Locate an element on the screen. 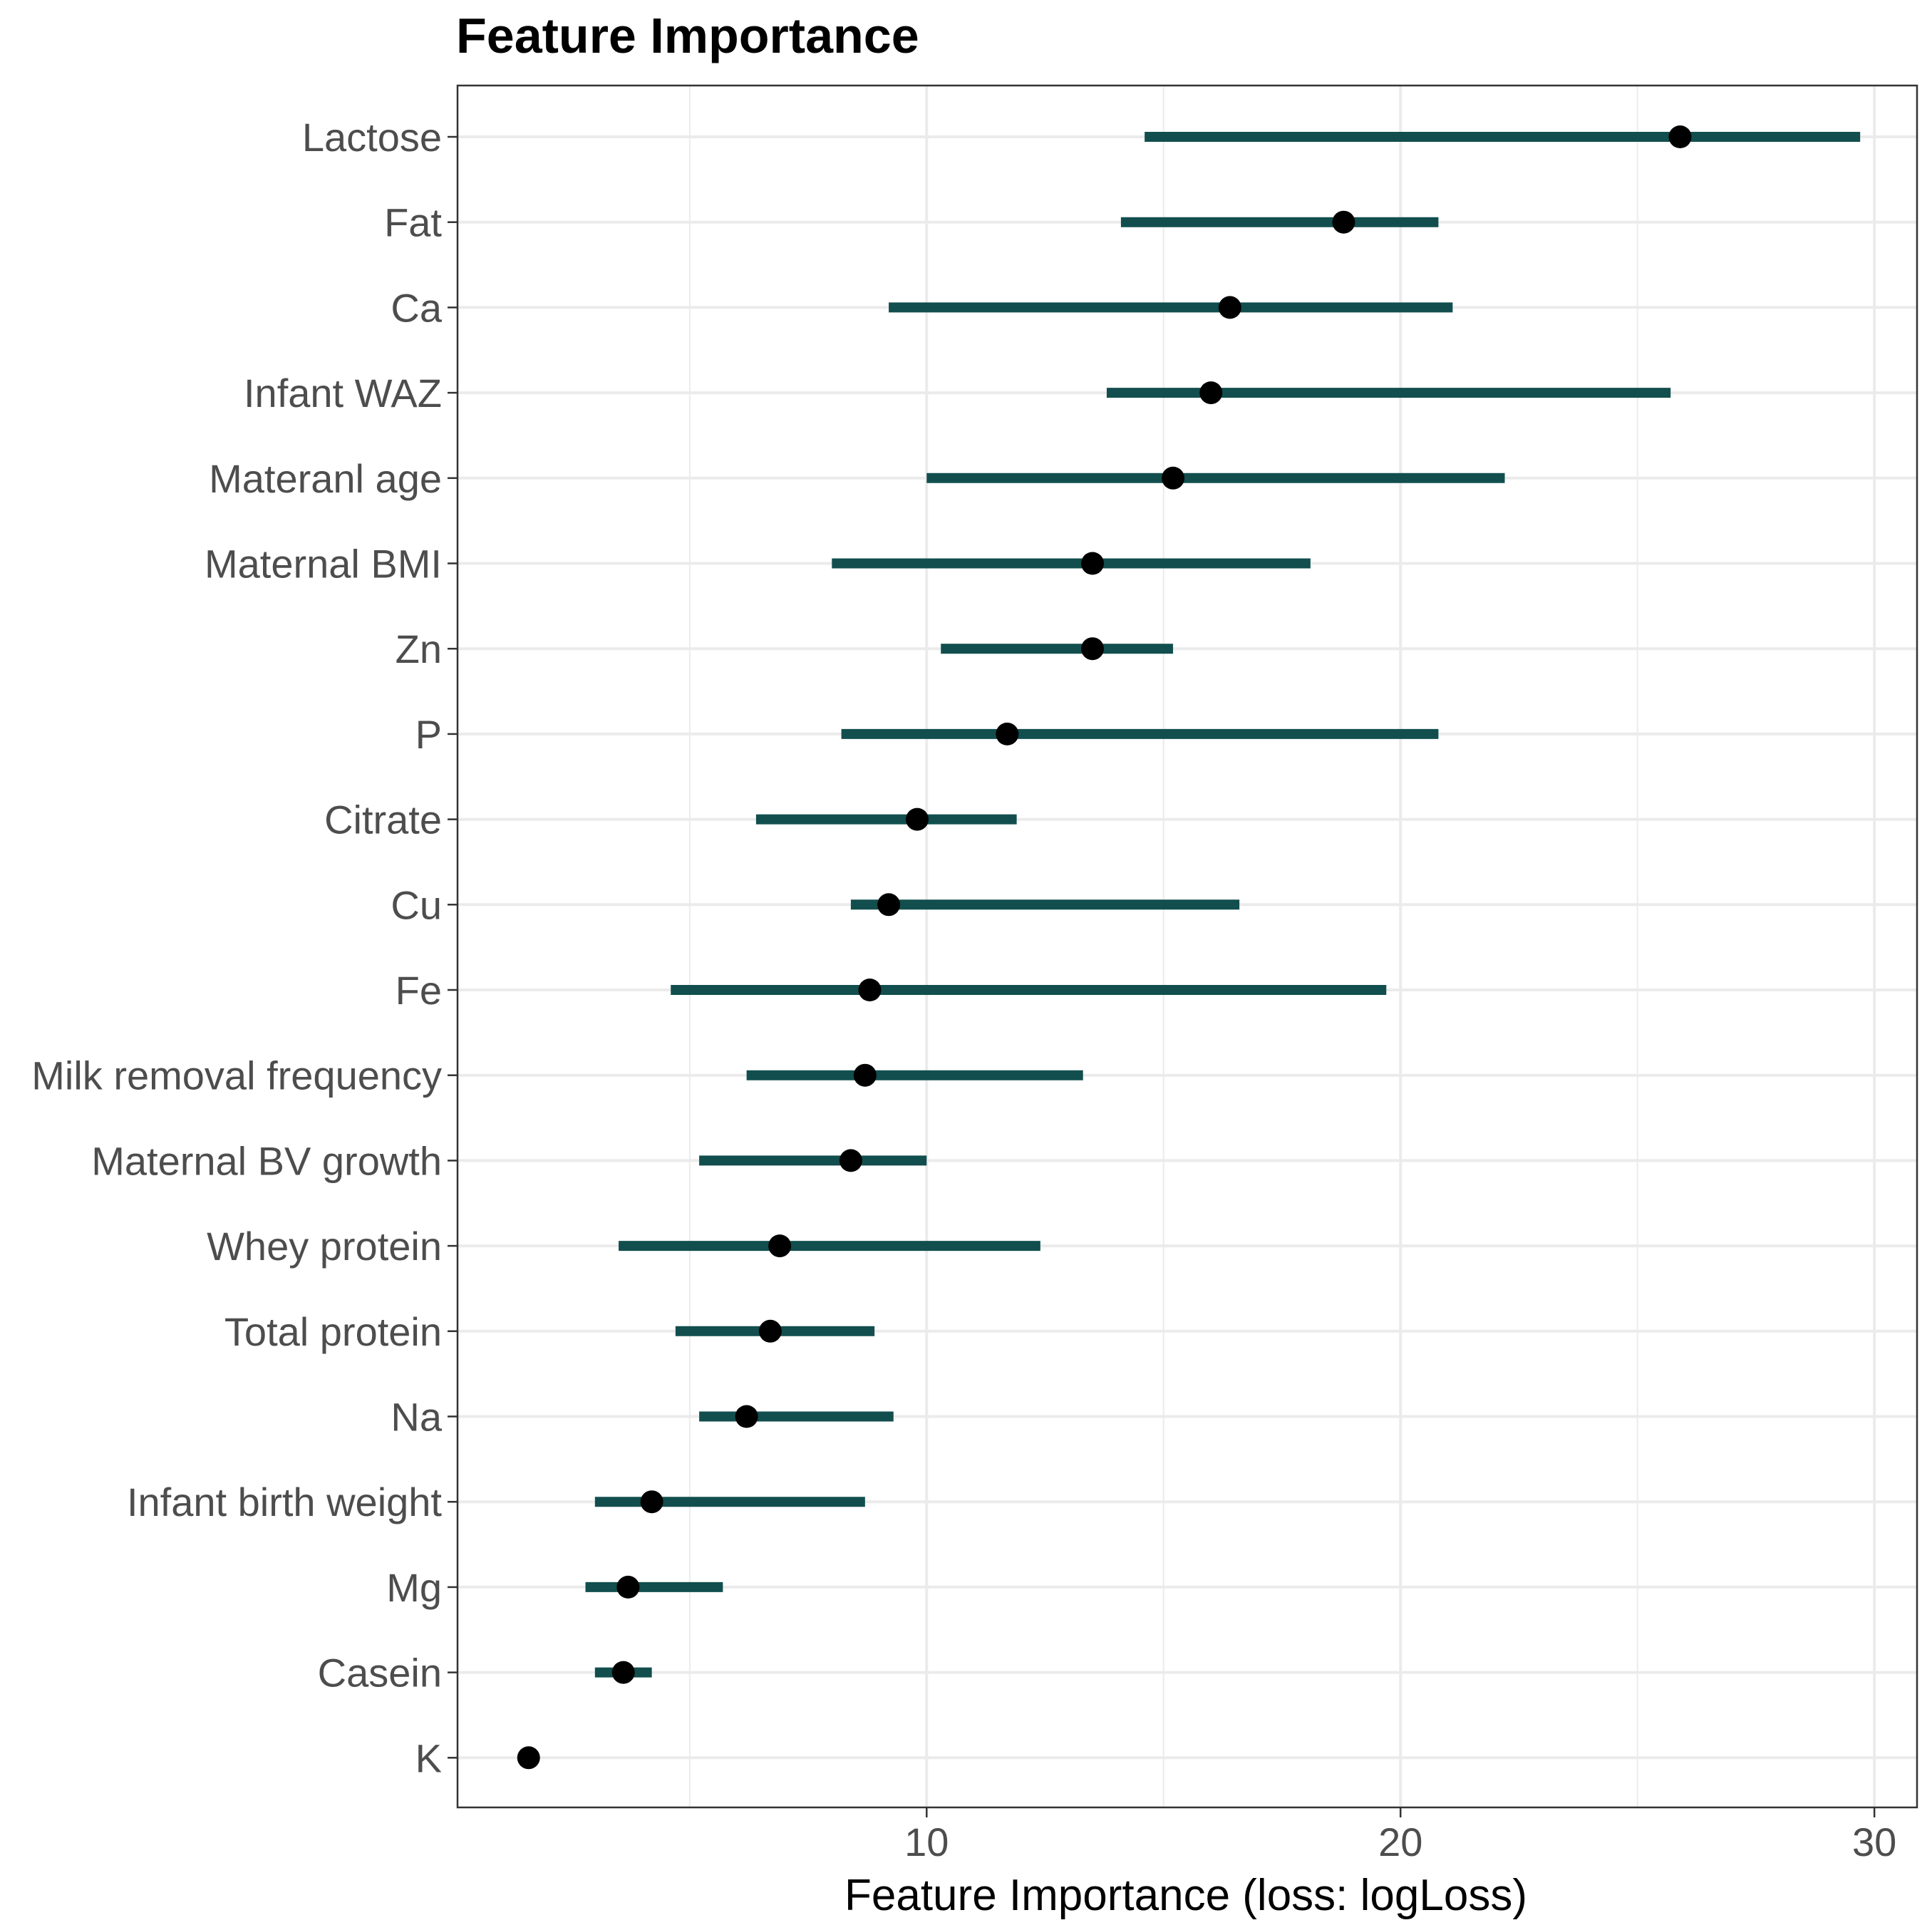 Image resolution: width=1932 pixels, height=1930 pixels. y-tick-label: Ca is located at coordinates (416, 307).